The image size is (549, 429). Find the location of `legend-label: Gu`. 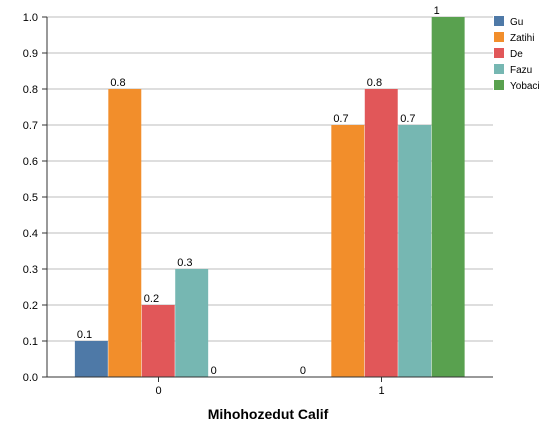

legend-label: Gu is located at coordinates (516, 22).